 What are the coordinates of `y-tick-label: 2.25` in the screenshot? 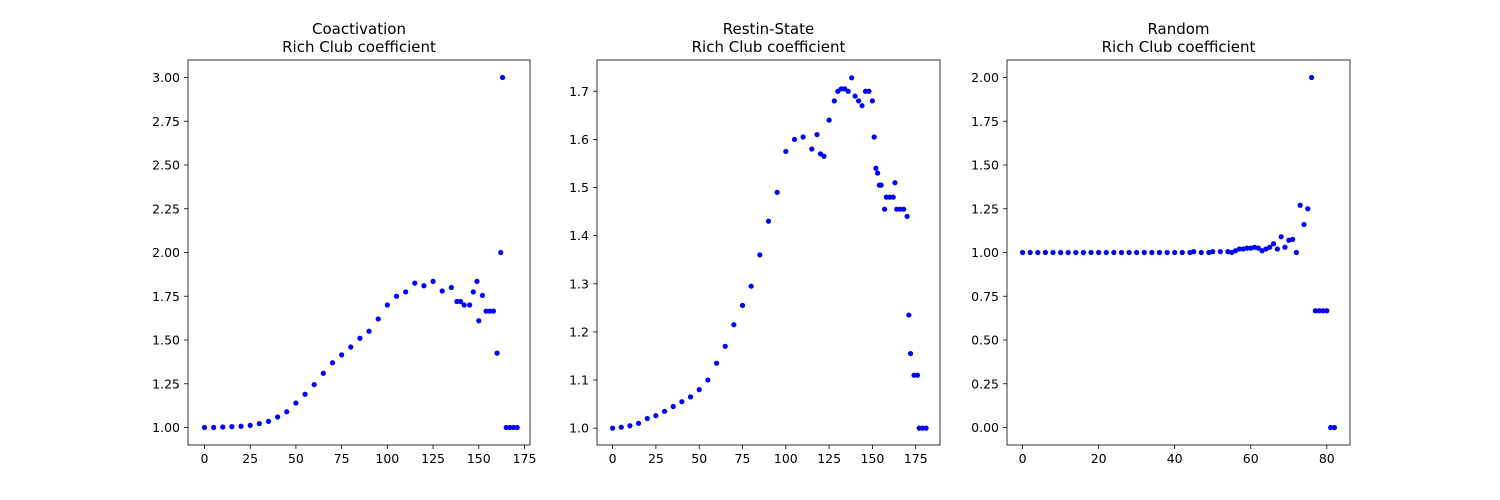 It's located at (166, 208).